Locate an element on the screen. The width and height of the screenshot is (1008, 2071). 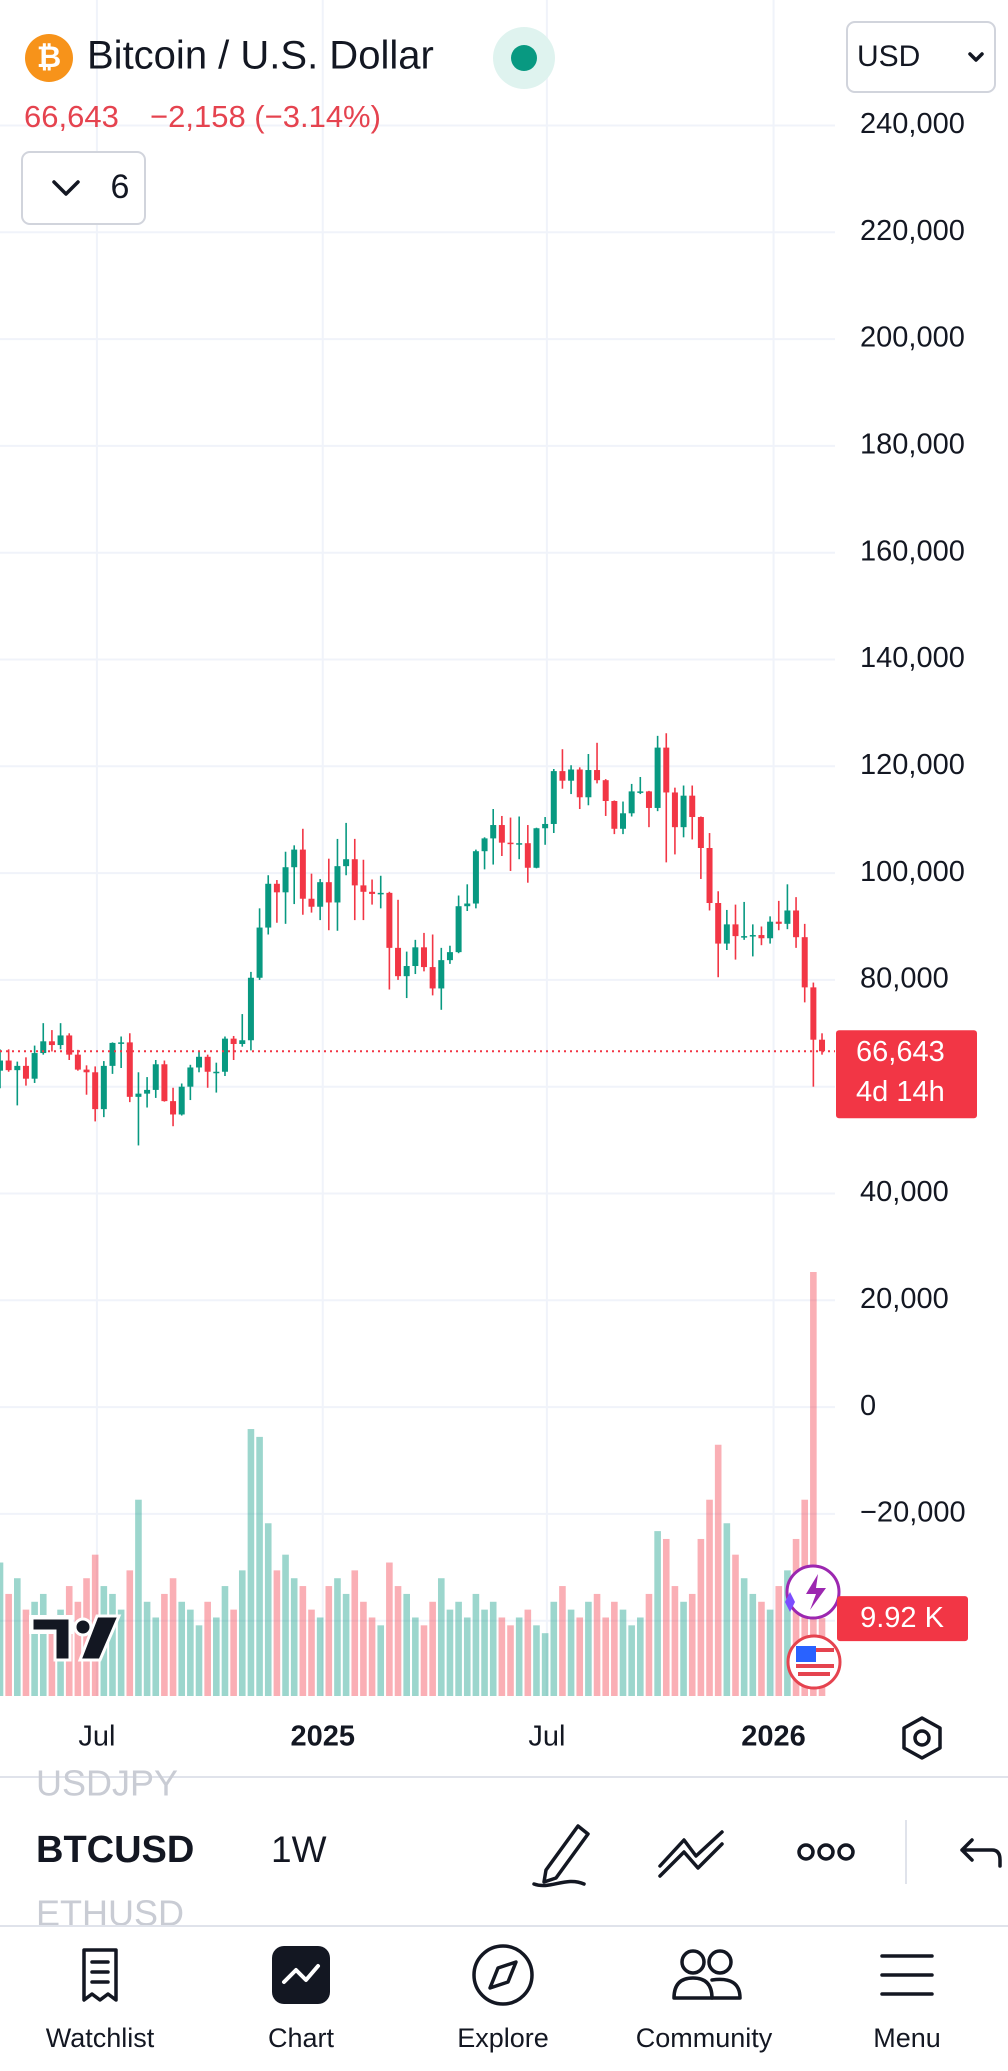
symbol-current: BTCUSD is located at coordinates (115, 1850).